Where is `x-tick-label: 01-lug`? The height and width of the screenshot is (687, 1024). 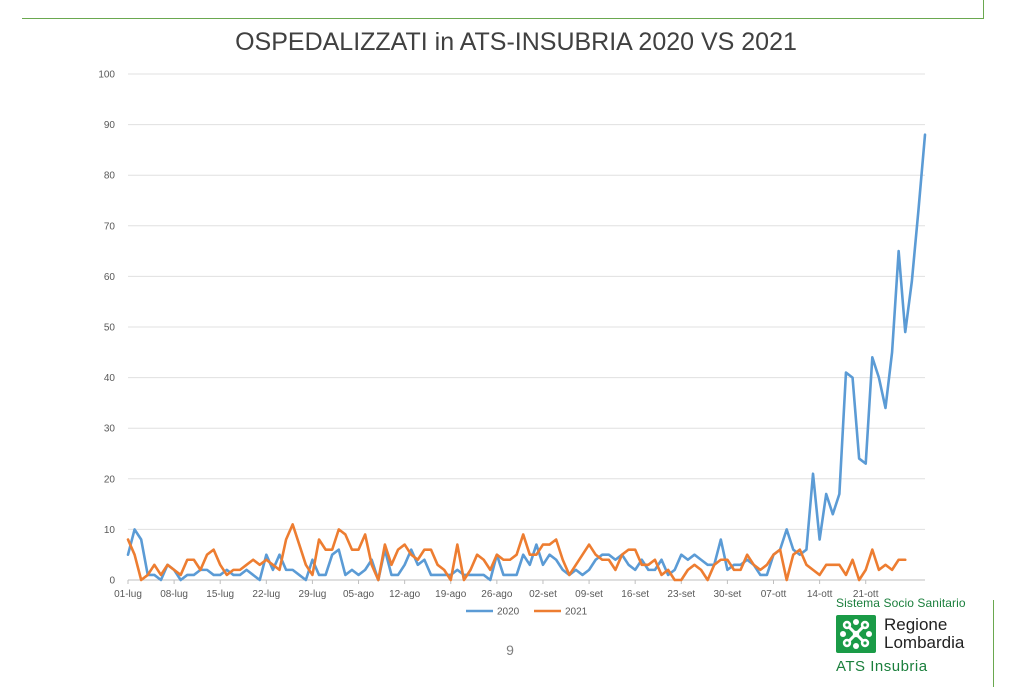 x-tick-label: 01-lug is located at coordinates (128, 594).